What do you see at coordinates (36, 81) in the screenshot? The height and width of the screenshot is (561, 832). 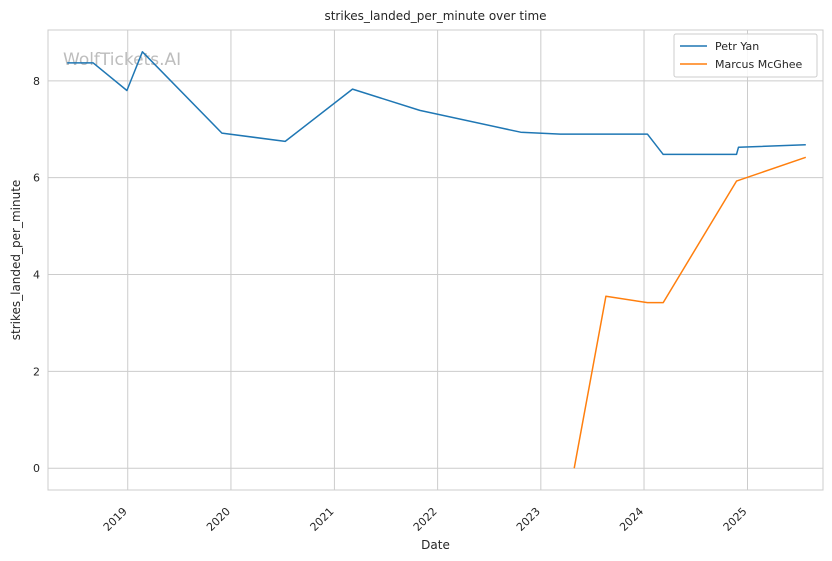 I see `y-tick-label: 8` at bounding box center [36, 81].